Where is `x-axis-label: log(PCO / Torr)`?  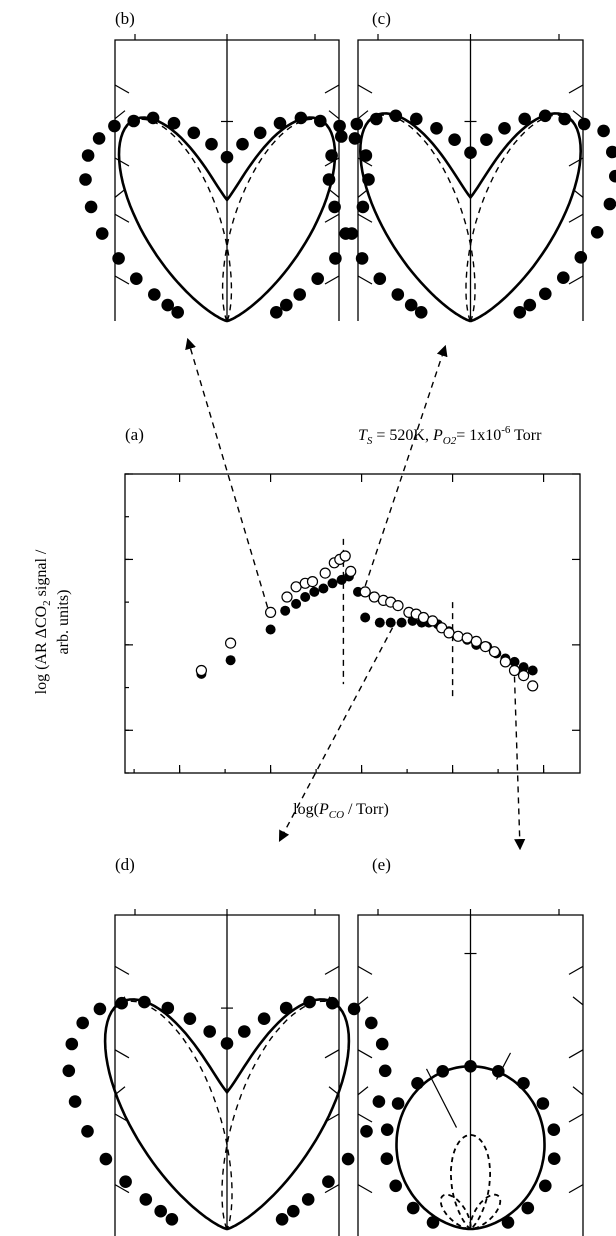 x-axis-label: log(PCO / Torr) is located at coordinates (341, 811).